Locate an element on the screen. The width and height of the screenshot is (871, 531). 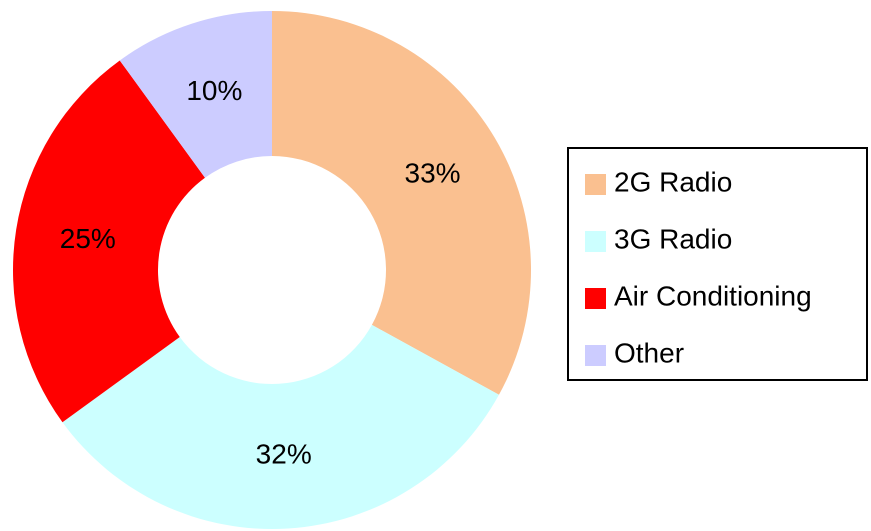
data-label: 10% is located at coordinates (214, 90).